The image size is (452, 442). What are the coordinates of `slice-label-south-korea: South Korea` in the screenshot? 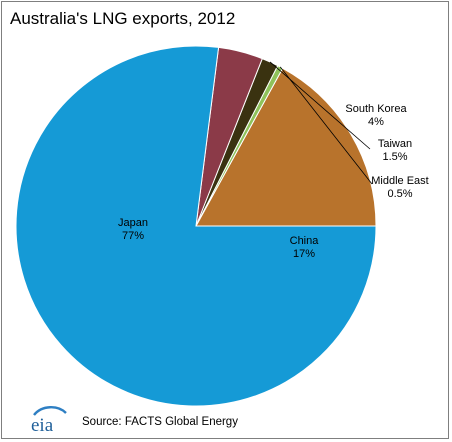 It's located at (376, 109).